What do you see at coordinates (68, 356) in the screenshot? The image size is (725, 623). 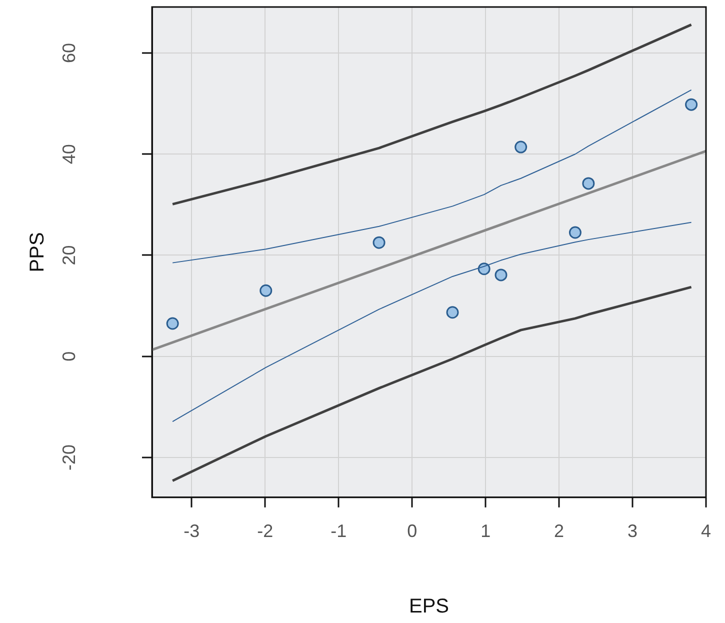 I see `y-tick-label: 0` at bounding box center [68, 356].